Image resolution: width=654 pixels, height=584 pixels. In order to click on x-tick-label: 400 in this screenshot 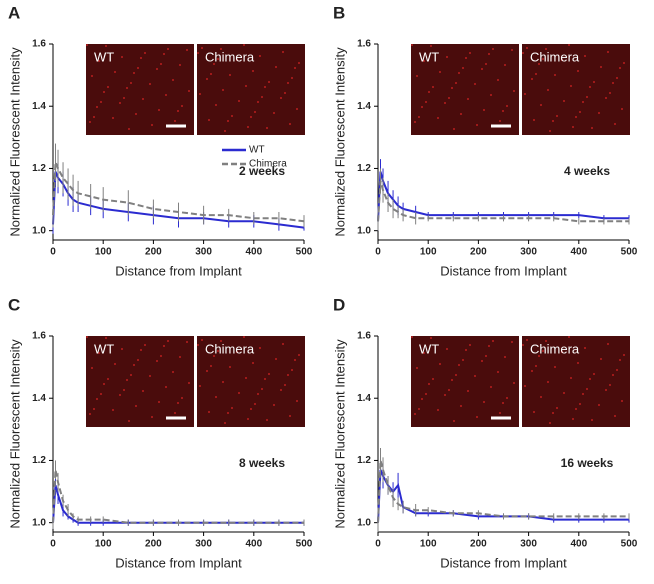, I will do `click(578, 252)`.